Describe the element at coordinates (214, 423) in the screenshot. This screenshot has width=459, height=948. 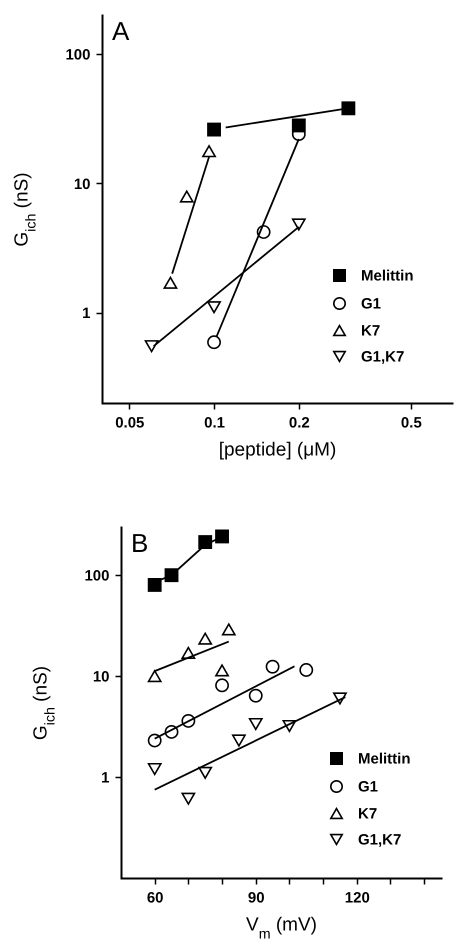
I see `x-tick-label: 0.1` at that location.